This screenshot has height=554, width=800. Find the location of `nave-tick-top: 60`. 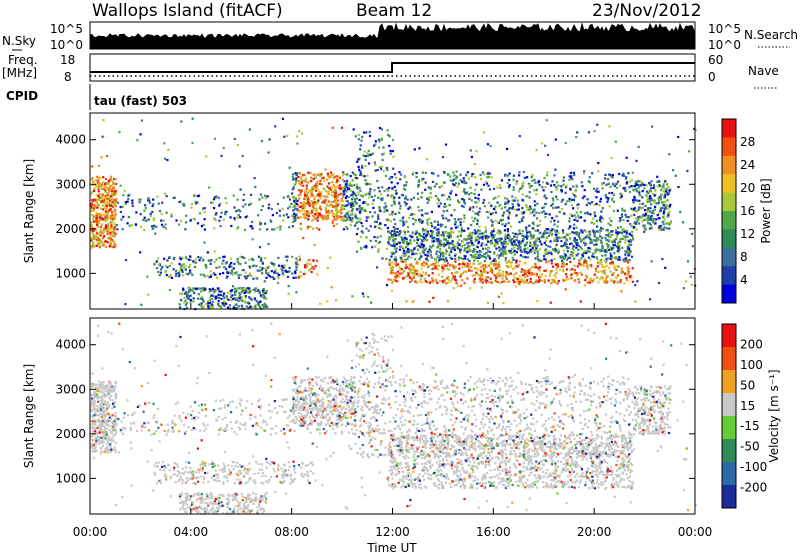

nave-tick-top: 60 is located at coordinates (715, 60).